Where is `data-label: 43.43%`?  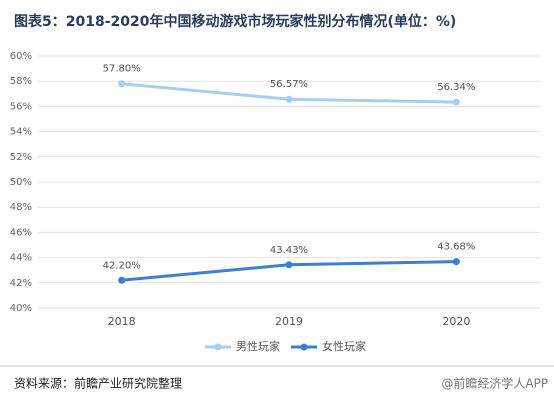 data-label: 43.43% is located at coordinates (289, 250).